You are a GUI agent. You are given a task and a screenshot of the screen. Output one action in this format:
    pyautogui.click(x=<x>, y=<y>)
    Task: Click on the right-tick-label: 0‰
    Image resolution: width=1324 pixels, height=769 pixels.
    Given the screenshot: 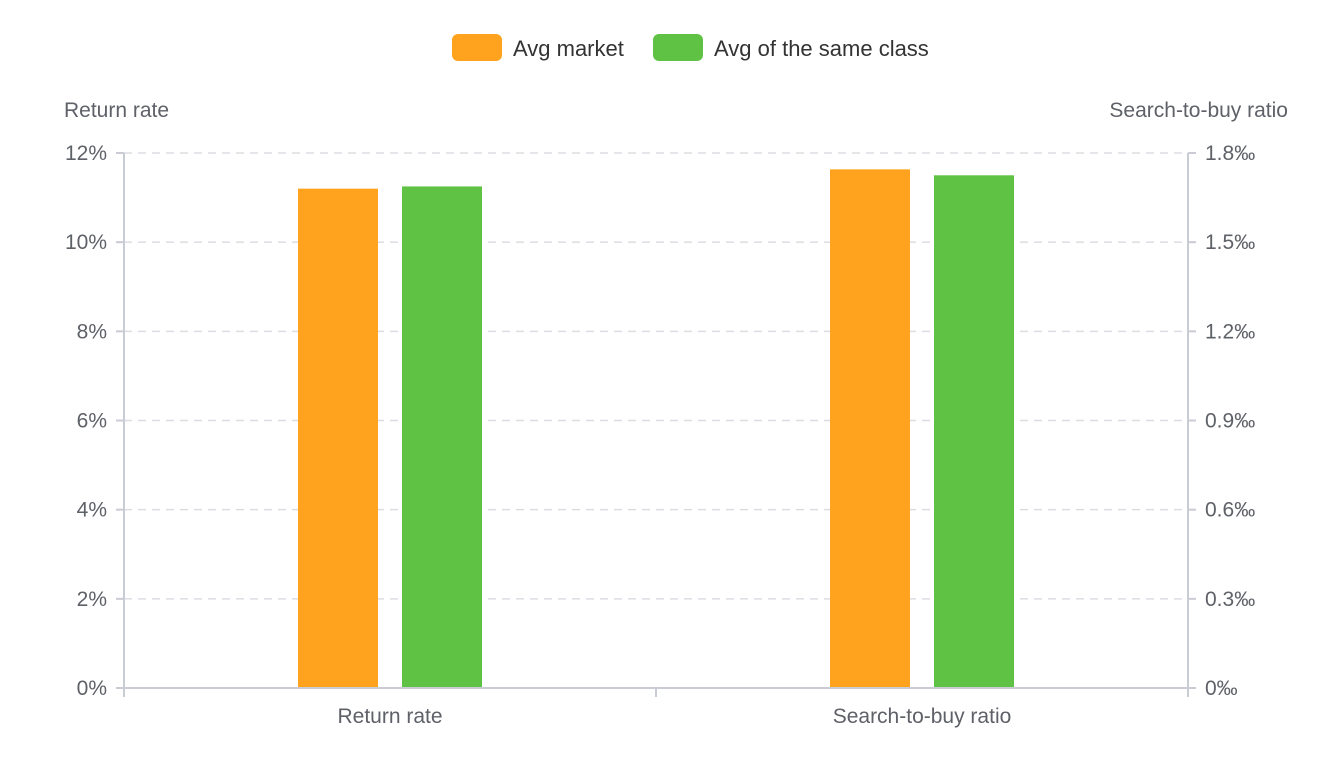 What is the action you would take?
    pyautogui.click(x=1221, y=688)
    